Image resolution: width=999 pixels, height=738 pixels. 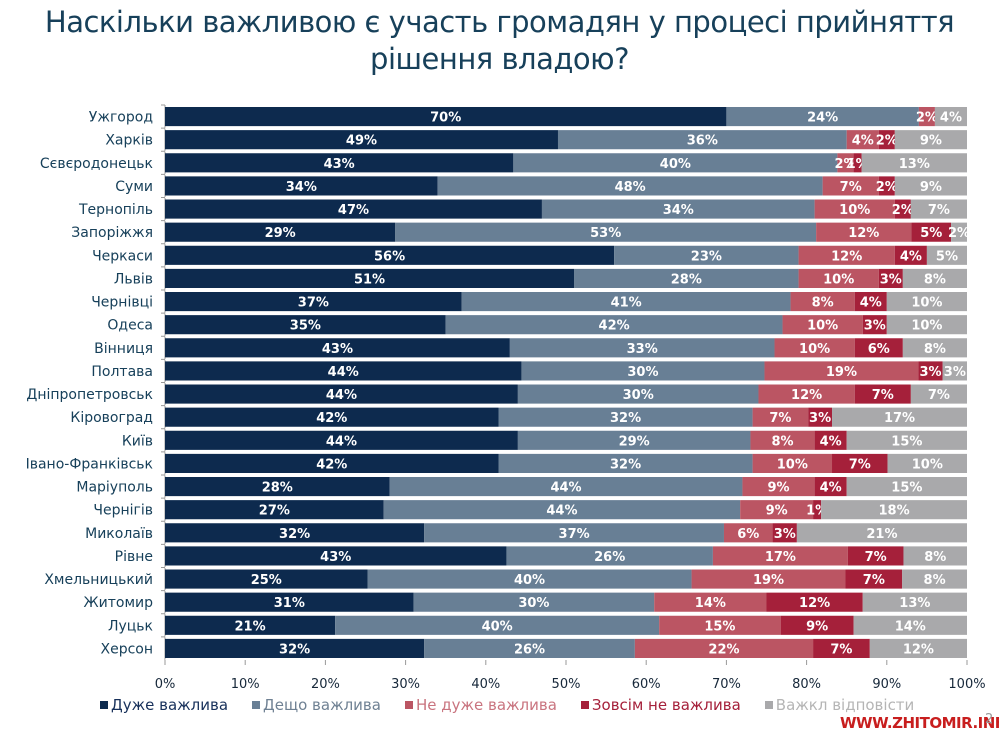 What do you see at coordinates (122, 256) in the screenshot?
I see `category-label: Черкаси` at bounding box center [122, 256].